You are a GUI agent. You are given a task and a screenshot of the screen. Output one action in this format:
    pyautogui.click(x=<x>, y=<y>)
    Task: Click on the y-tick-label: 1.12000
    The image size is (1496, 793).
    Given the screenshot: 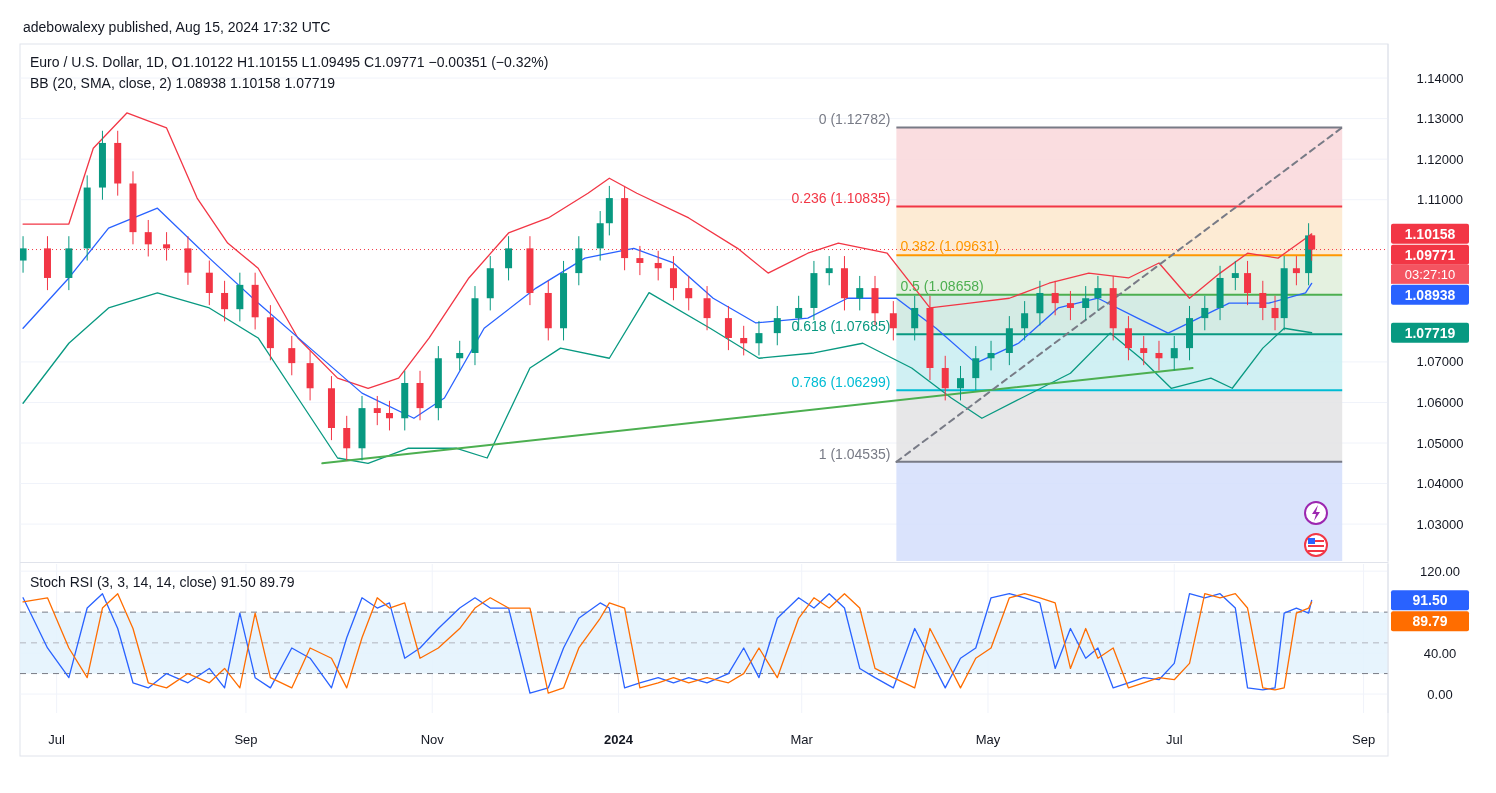 What is the action you would take?
    pyautogui.click(x=1440, y=159)
    